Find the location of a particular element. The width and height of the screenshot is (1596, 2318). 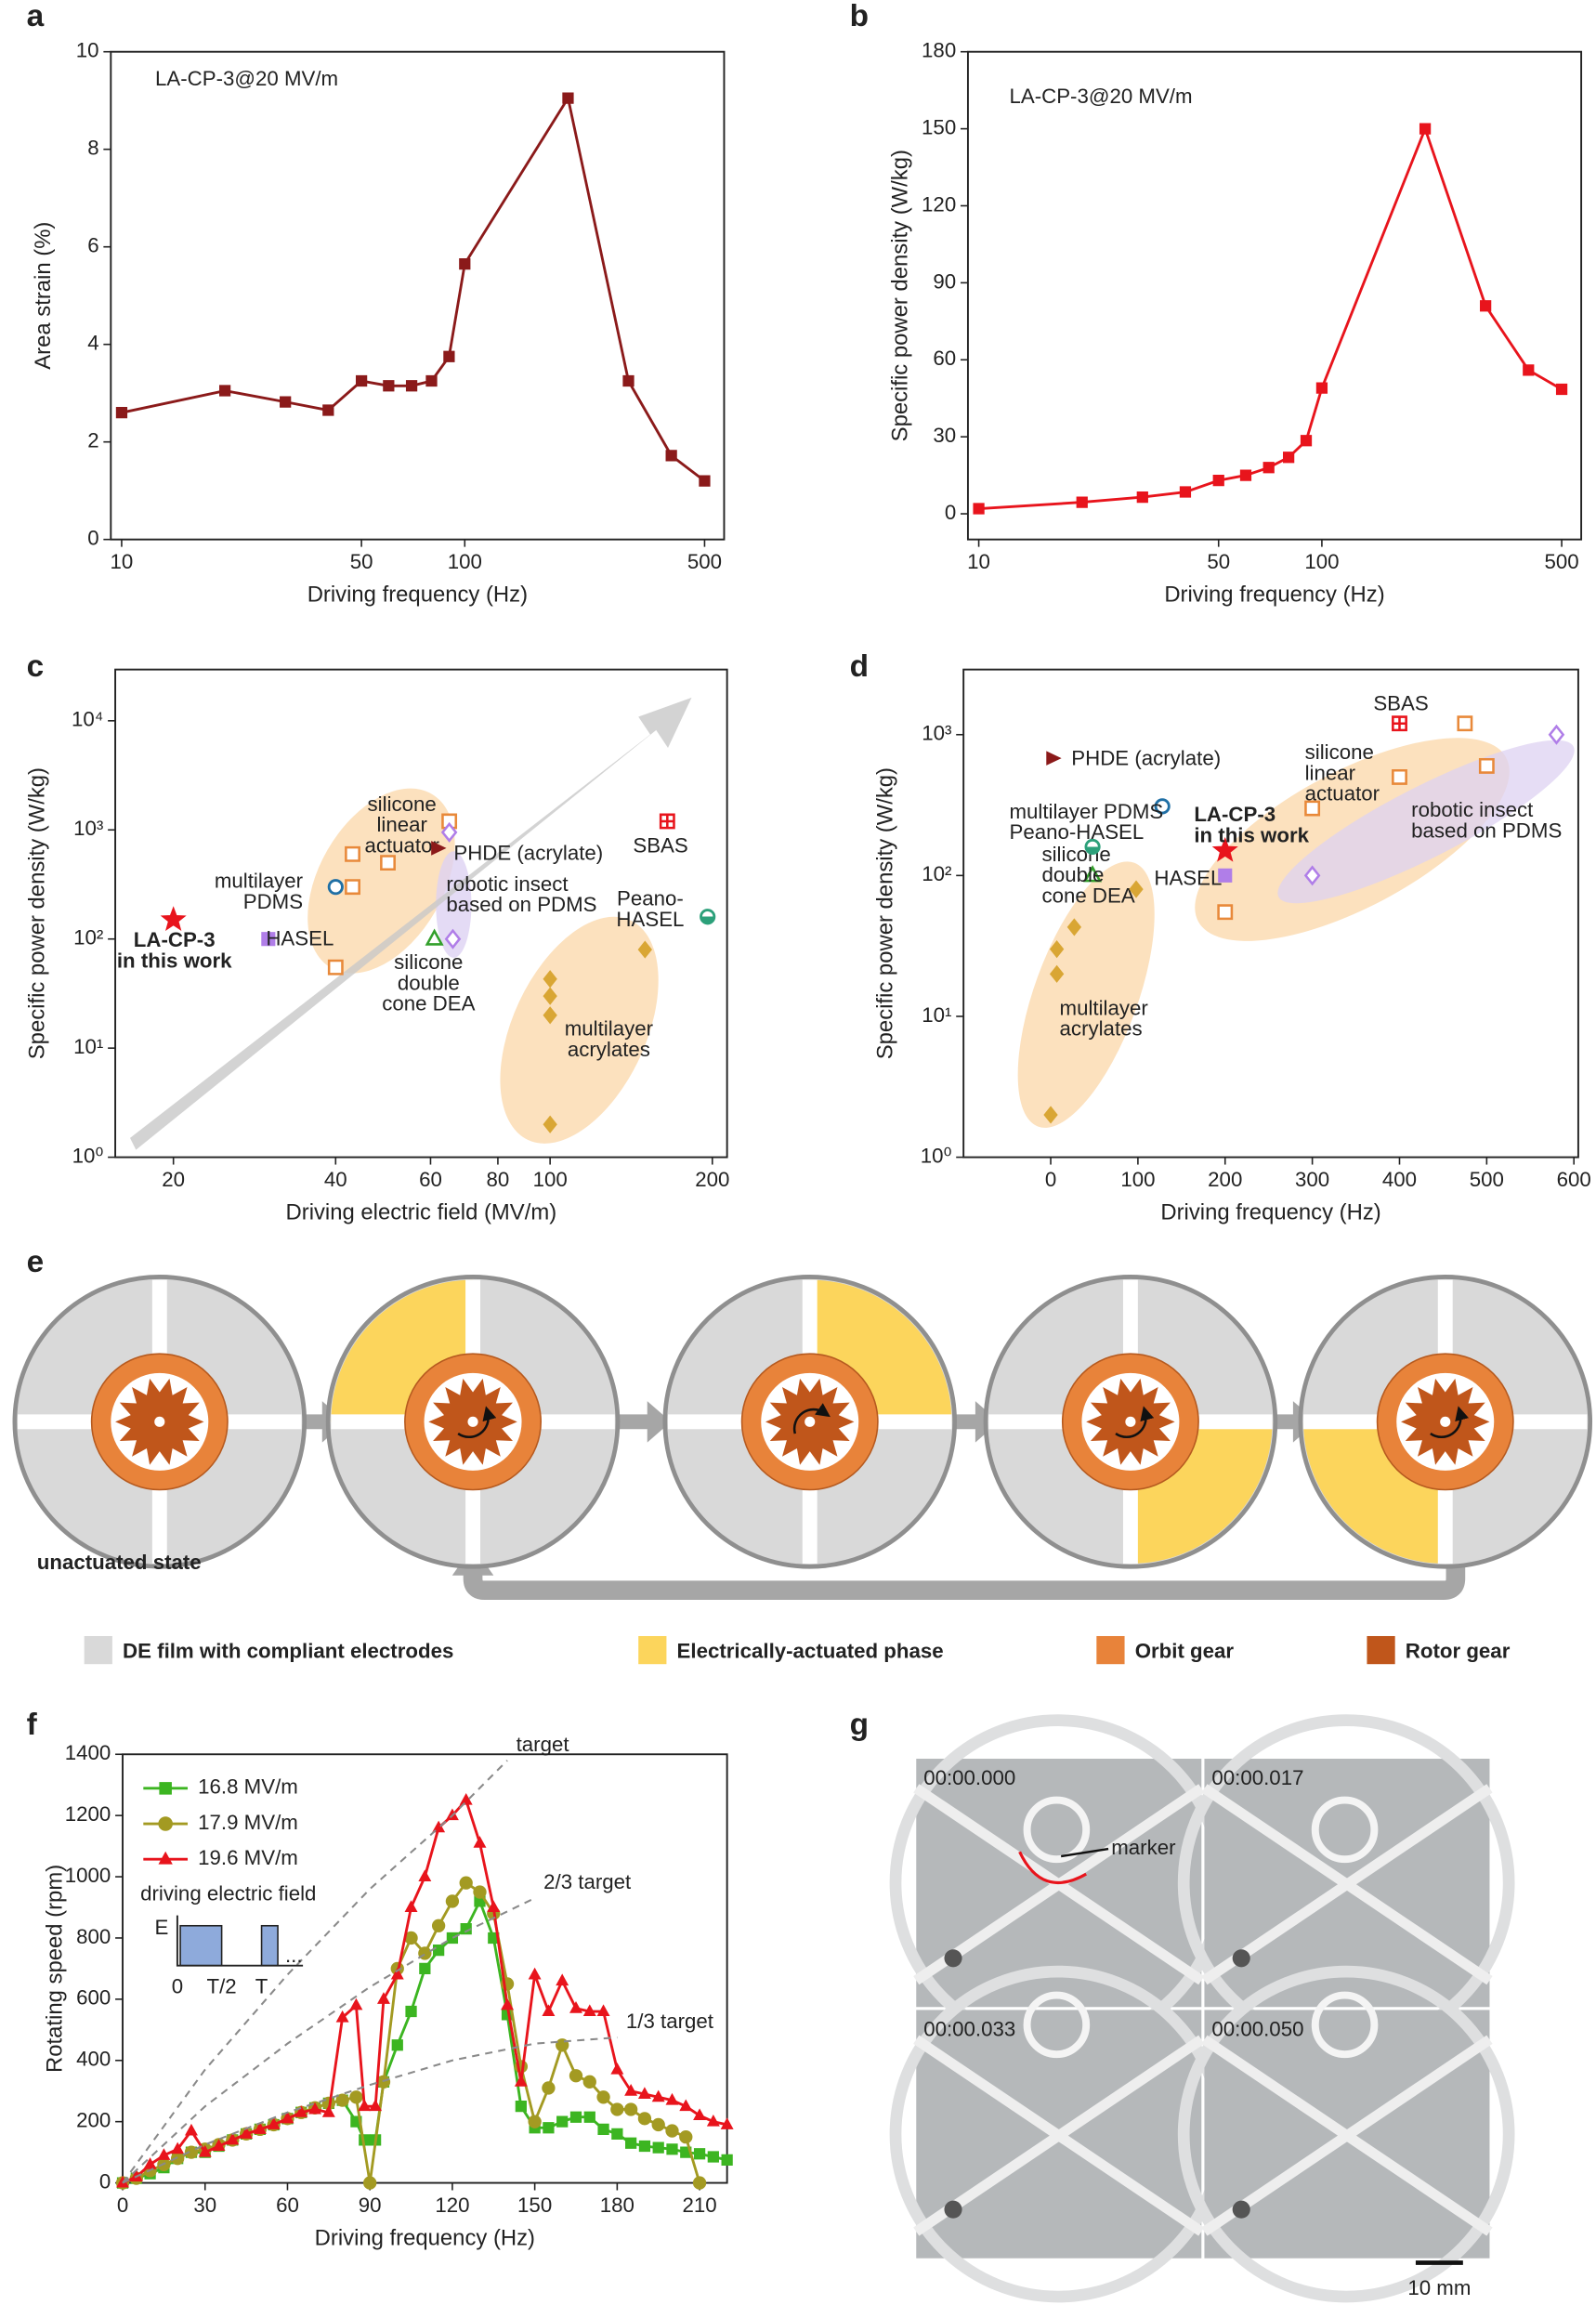

x-tick-label: 40 is located at coordinates (335, 1179).